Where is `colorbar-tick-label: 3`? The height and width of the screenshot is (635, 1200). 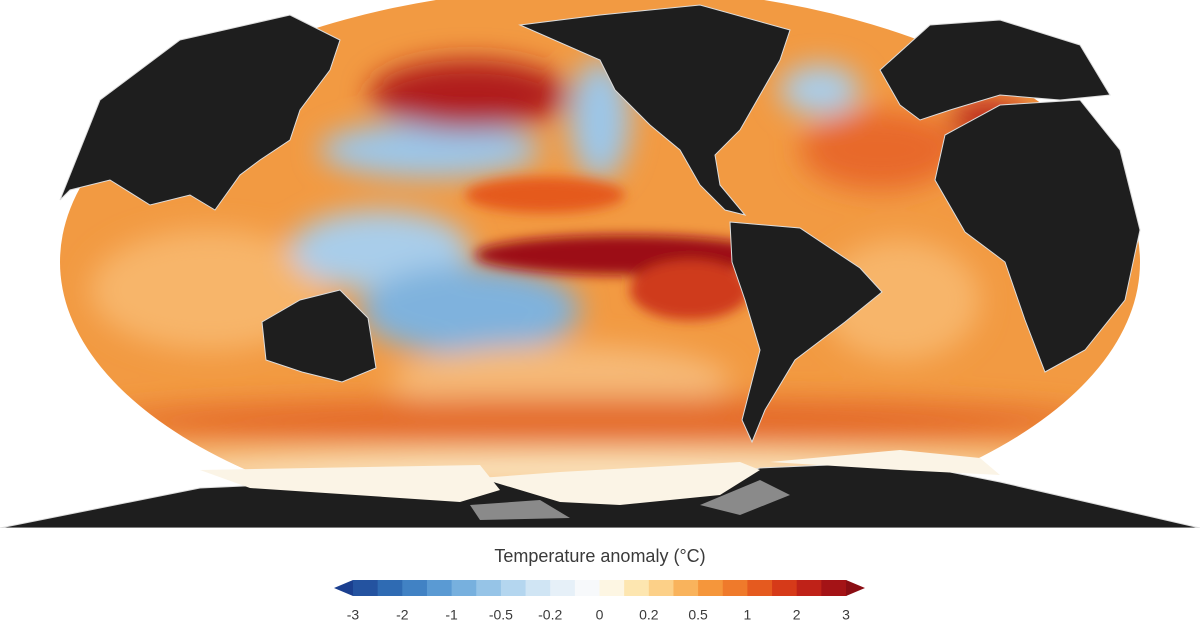 colorbar-tick-label: 3 is located at coordinates (846, 615).